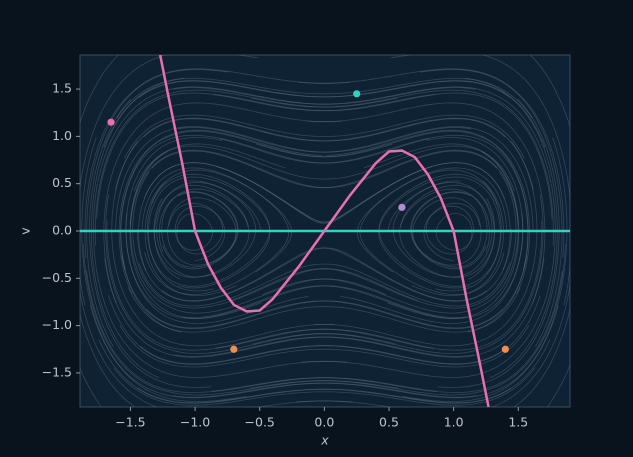 Image resolution: width=633 pixels, height=457 pixels. Describe the element at coordinates (130, 422) in the screenshot. I see `x-tick-label: −1.5` at that location.